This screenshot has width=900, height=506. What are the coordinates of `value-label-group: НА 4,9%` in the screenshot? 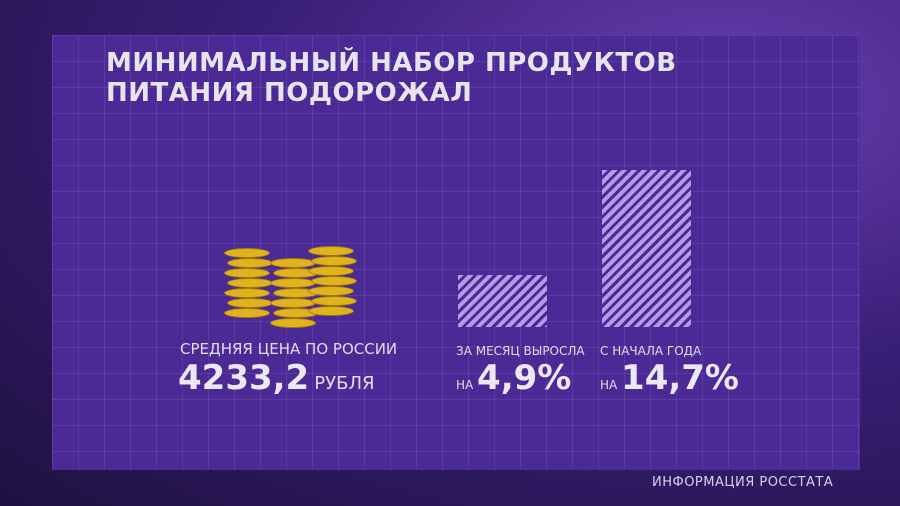 It's located at (513, 378).